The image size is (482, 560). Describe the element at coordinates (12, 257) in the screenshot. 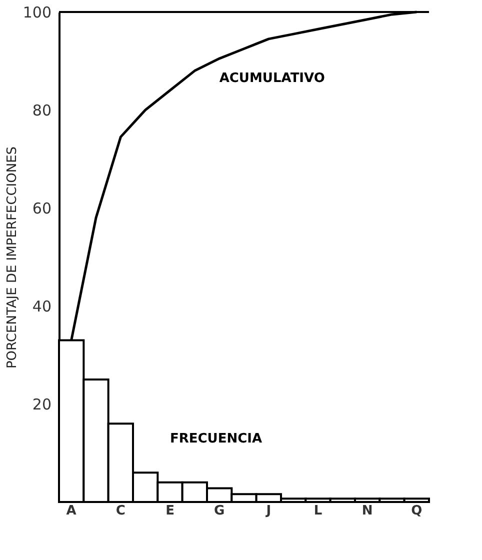

I see `y-axis-title: PORCENTAJE DE IMPERFECCIONES` at that location.